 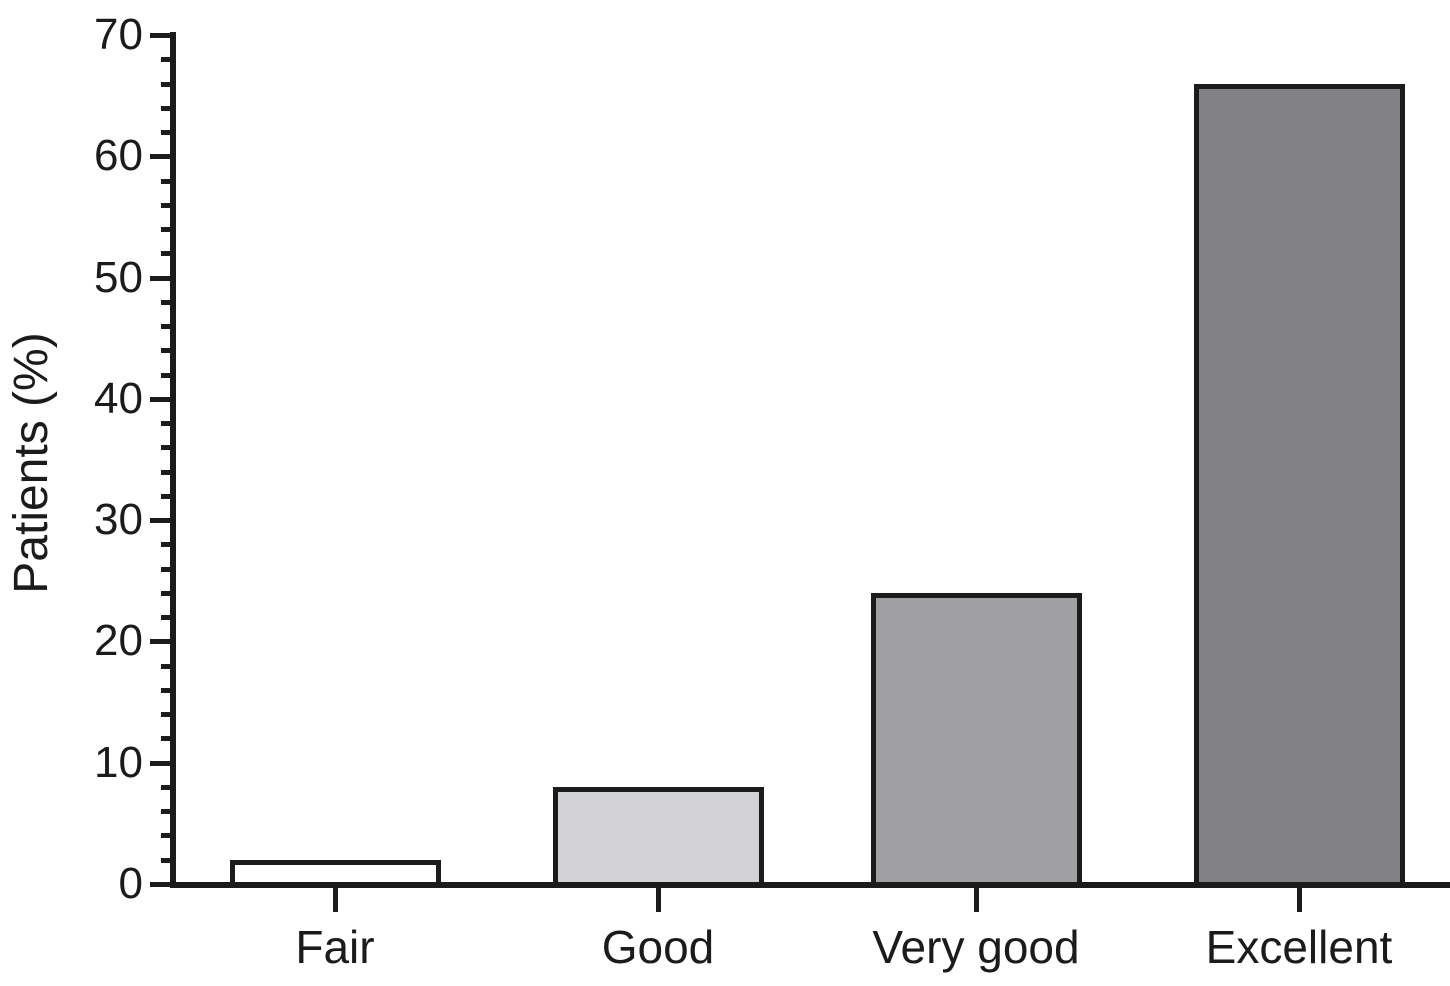 I want to click on y-axis-tick-label: 70, so click(x=118, y=34).